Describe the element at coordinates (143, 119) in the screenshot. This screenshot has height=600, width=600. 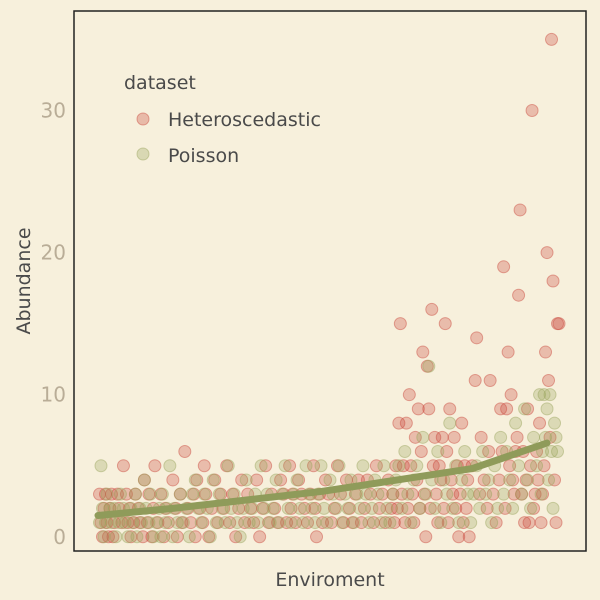
I see `legend-marker-heteroscedastic` at that location.